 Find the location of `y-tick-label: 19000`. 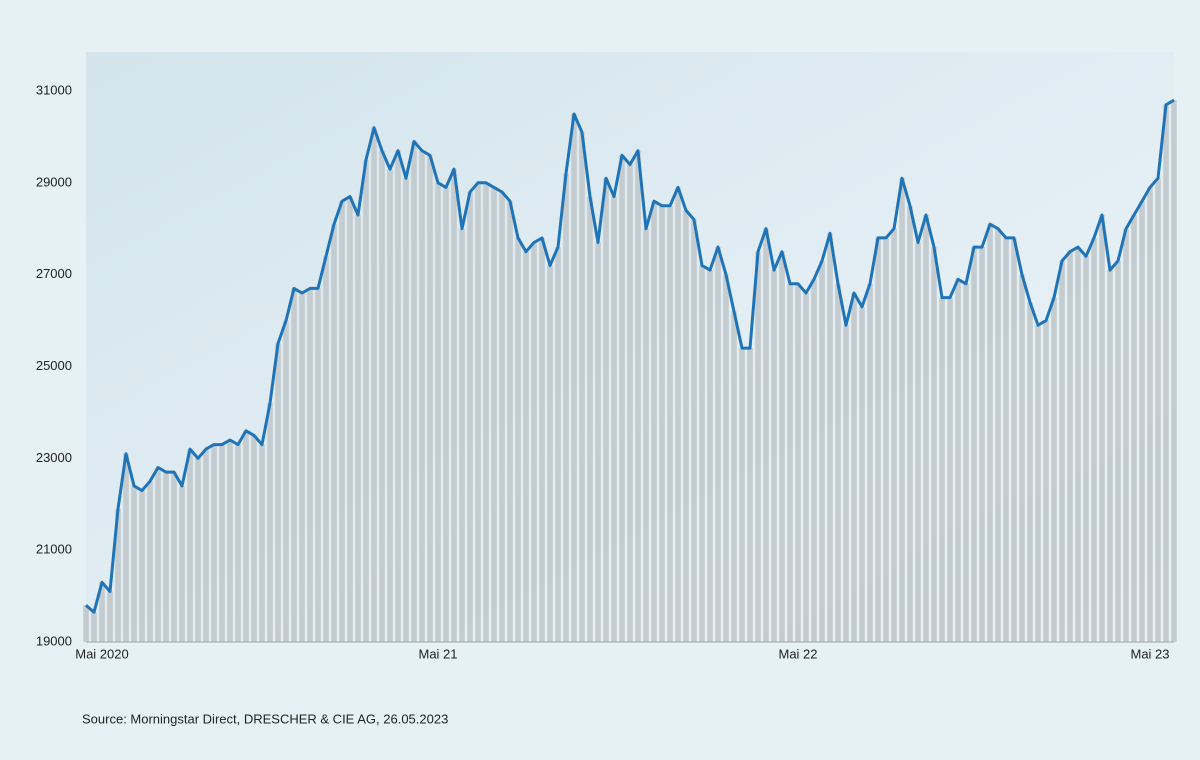

y-tick-label: 19000 is located at coordinates (54, 640).